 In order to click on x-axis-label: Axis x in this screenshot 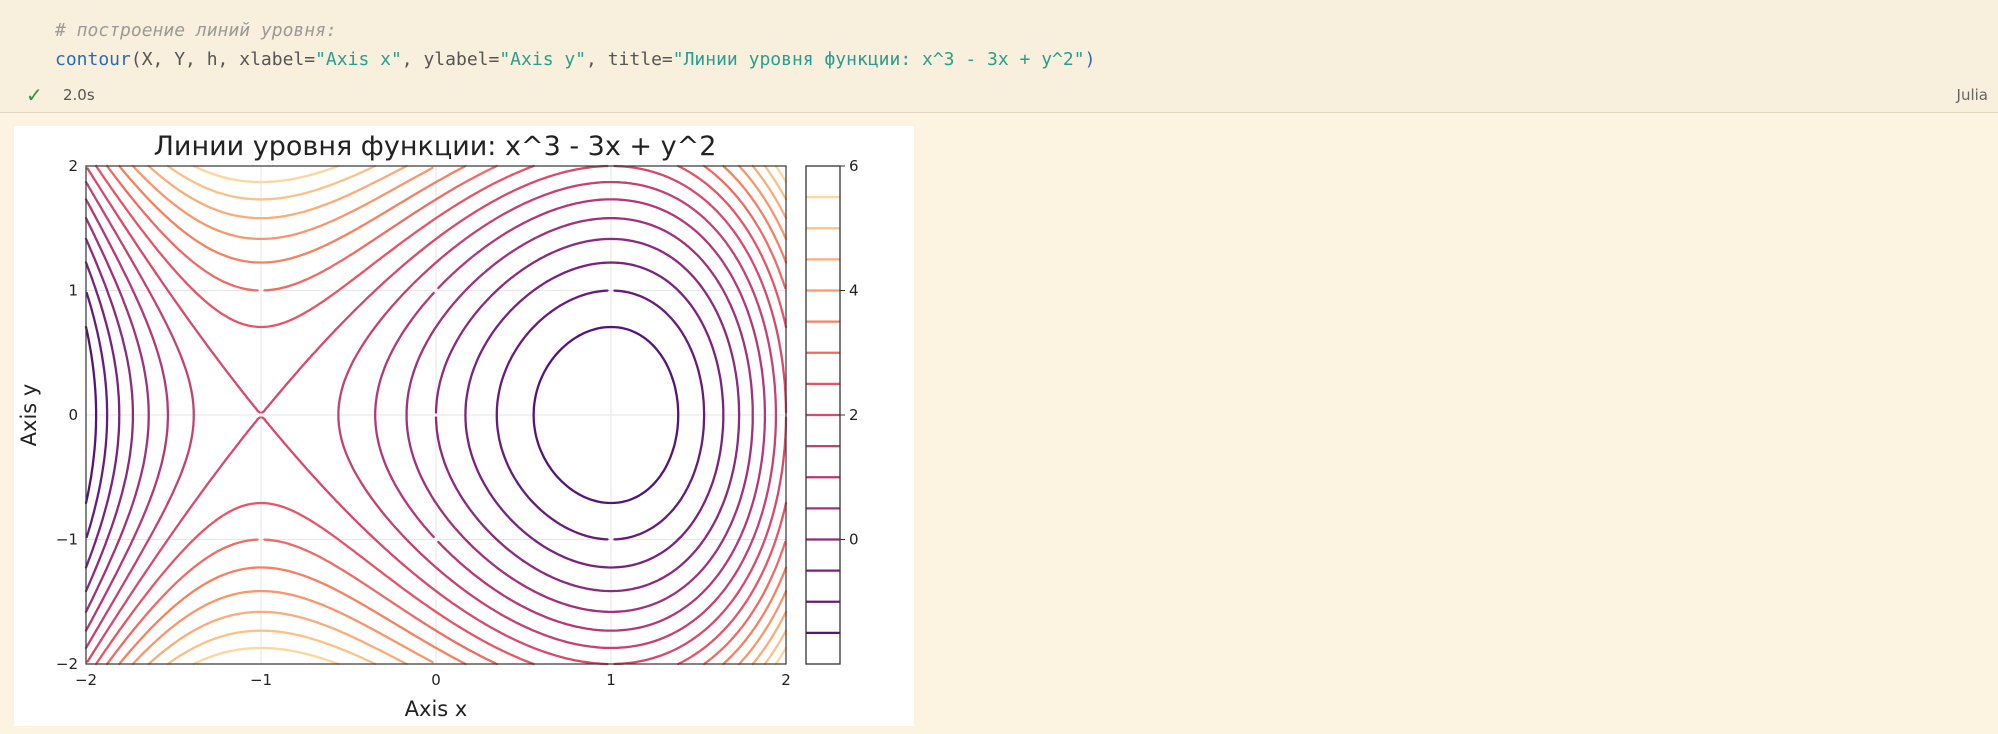, I will do `click(436, 709)`.